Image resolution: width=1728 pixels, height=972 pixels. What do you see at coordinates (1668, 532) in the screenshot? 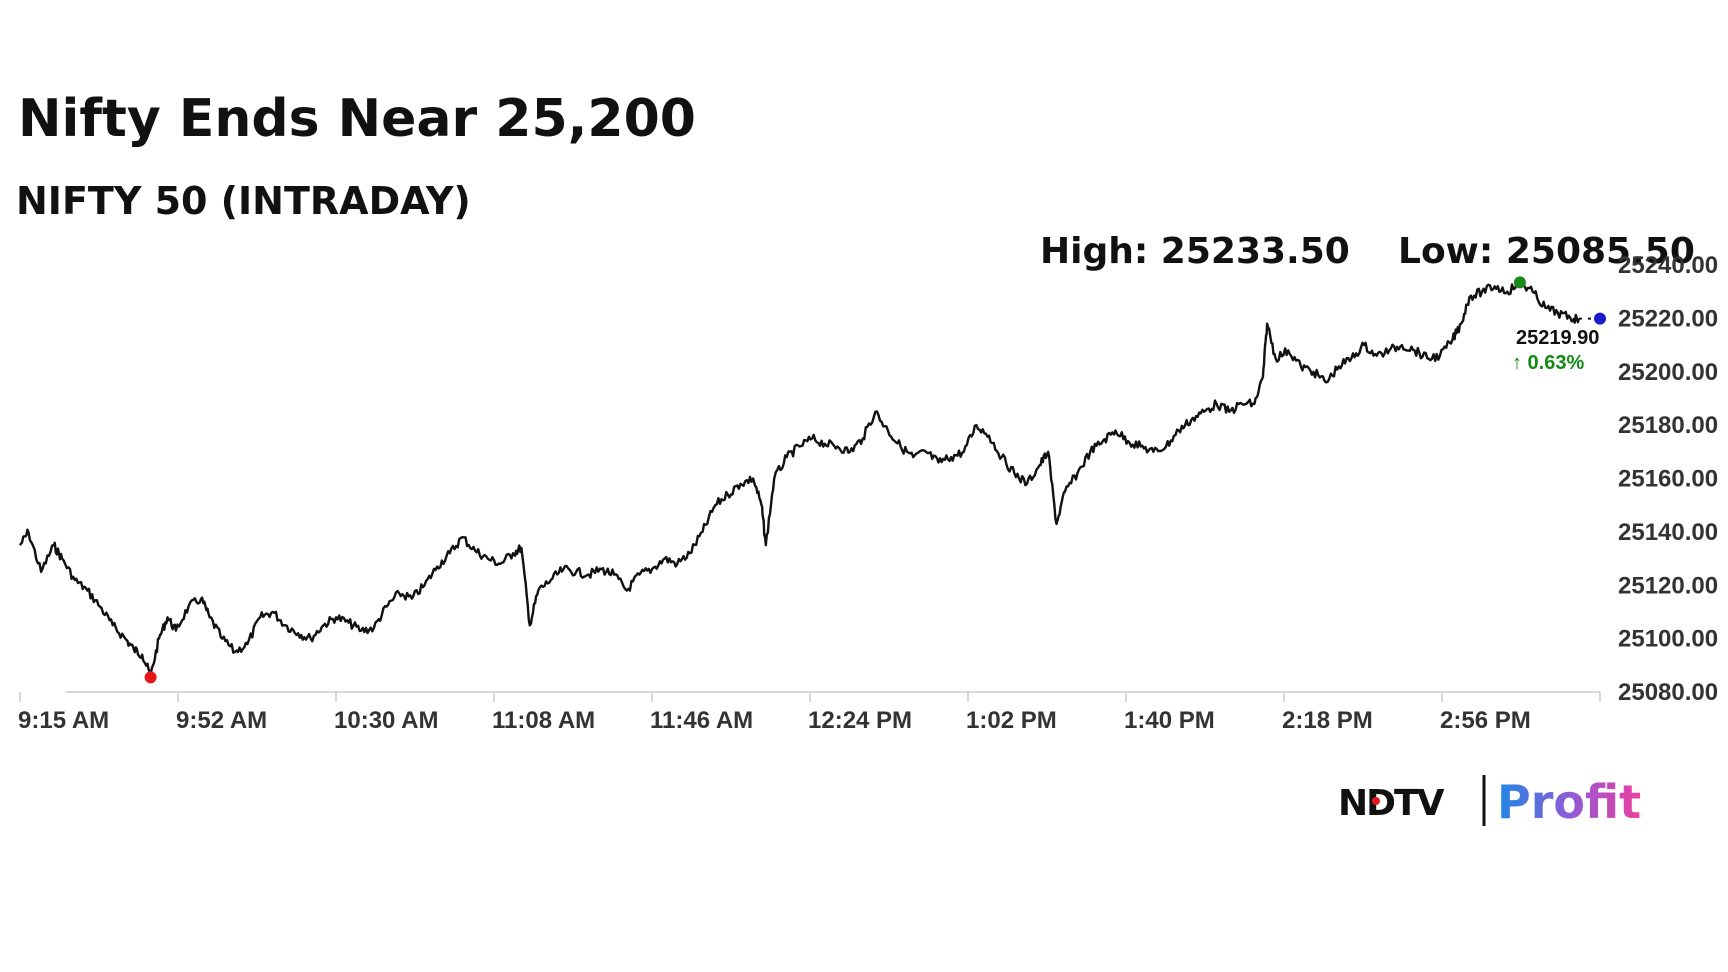
I see `y-tick-label: 25140.00` at bounding box center [1668, 532].